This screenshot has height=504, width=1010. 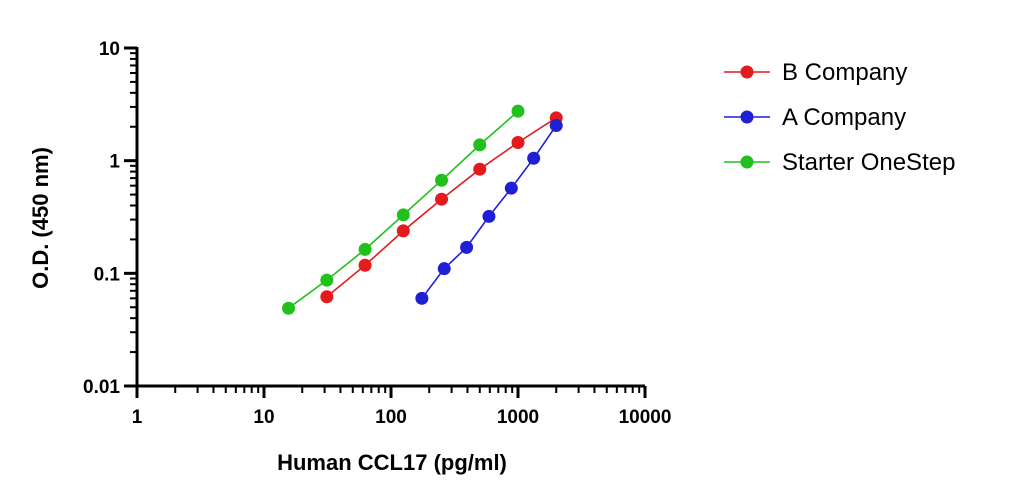 I want to click on legend-item: Starter OneStep, so click(x=839, y=162).